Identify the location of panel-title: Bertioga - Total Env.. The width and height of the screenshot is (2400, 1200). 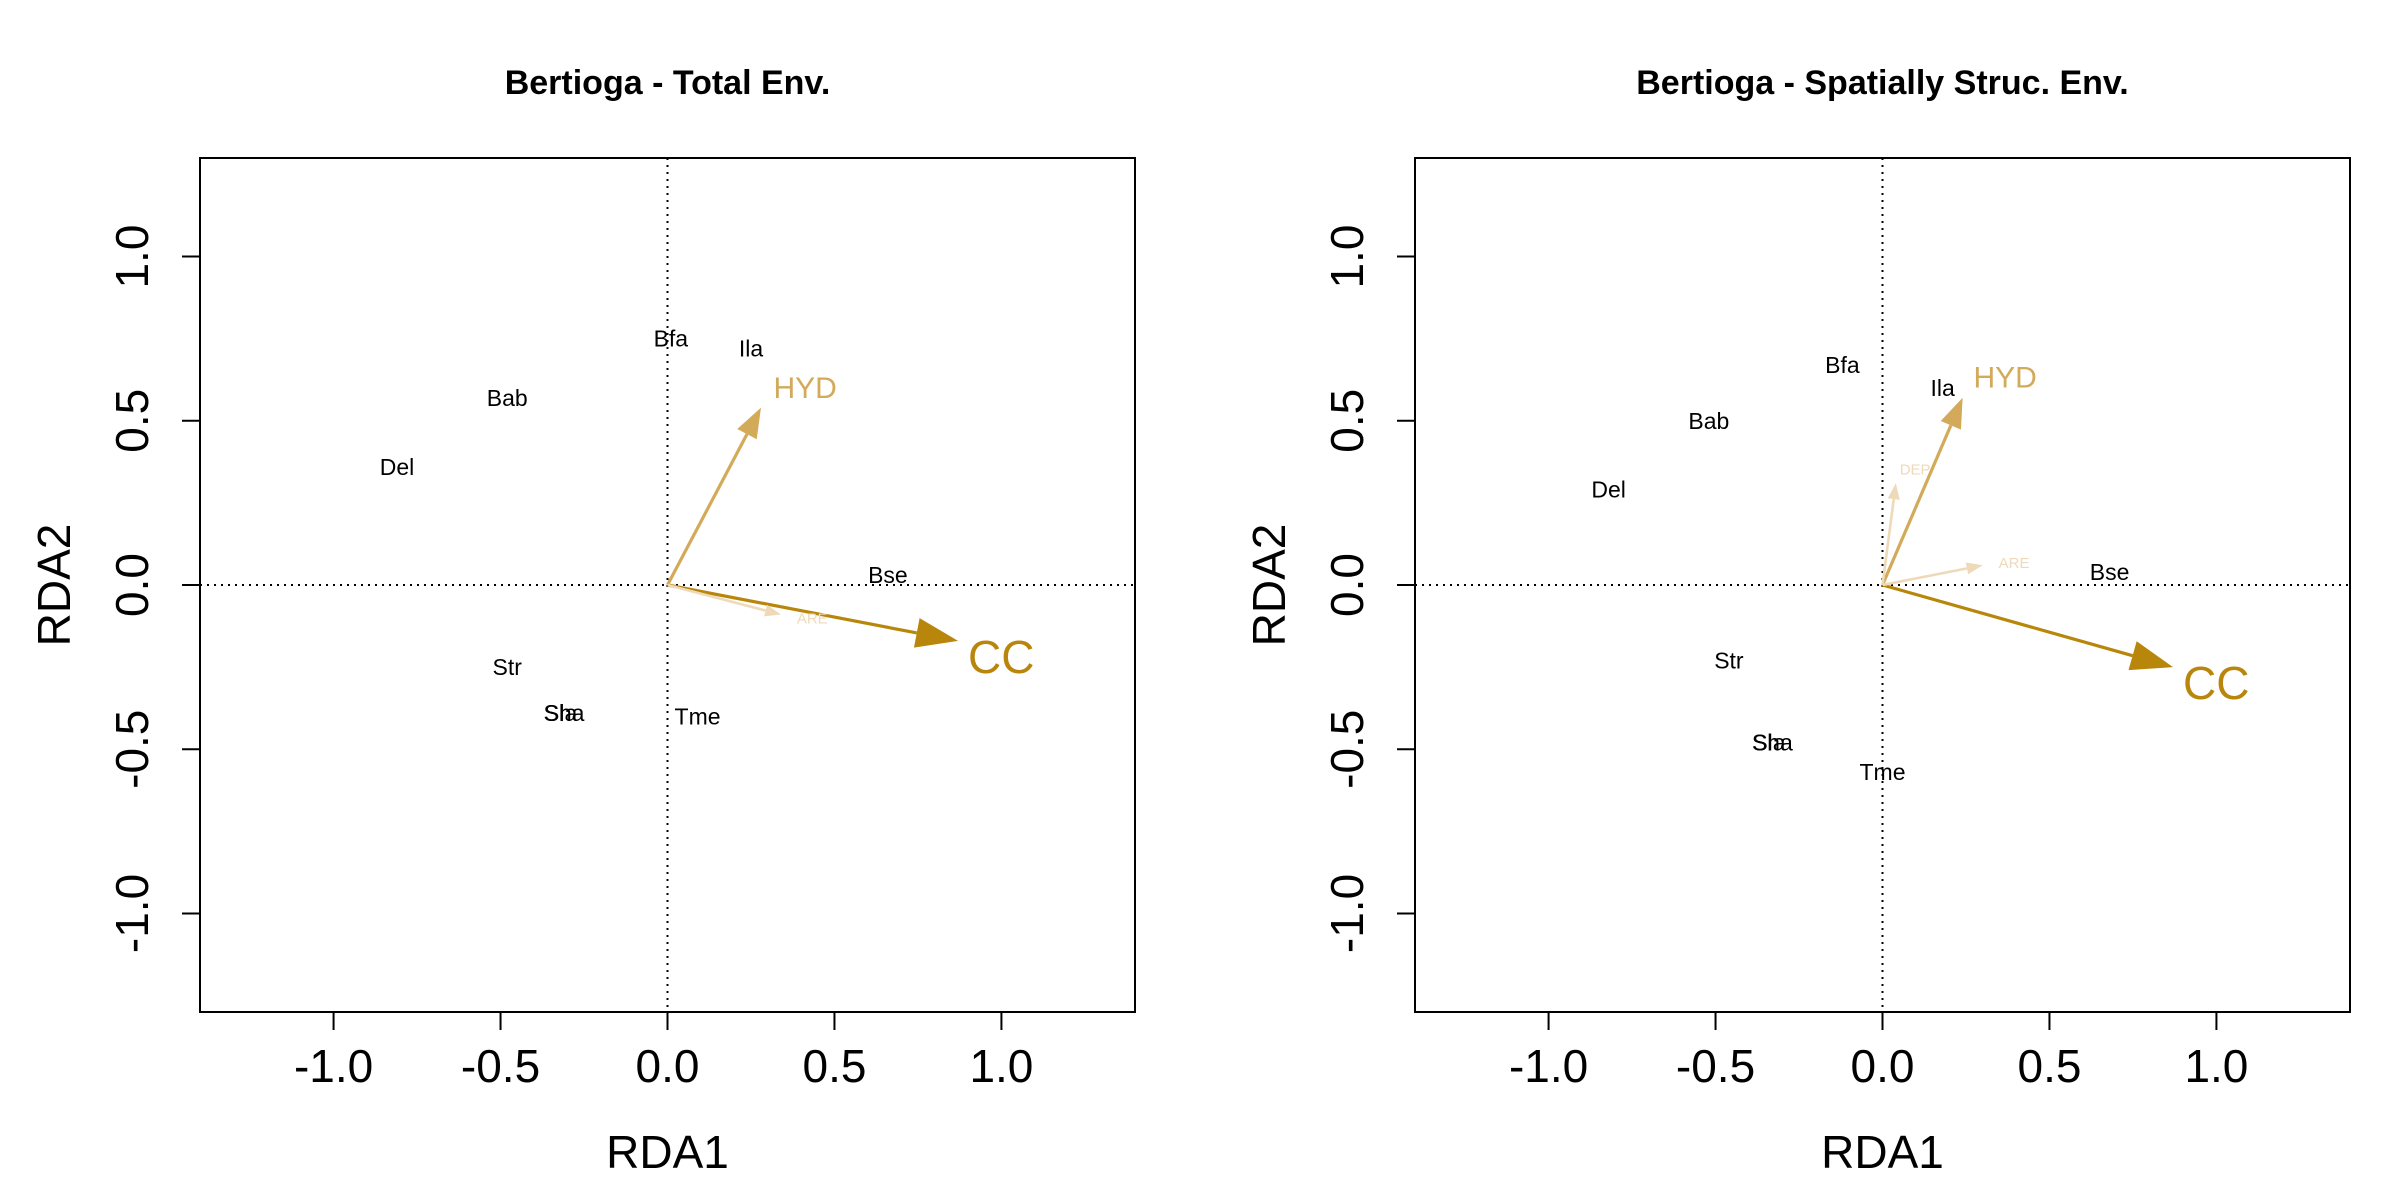
(668, 83).